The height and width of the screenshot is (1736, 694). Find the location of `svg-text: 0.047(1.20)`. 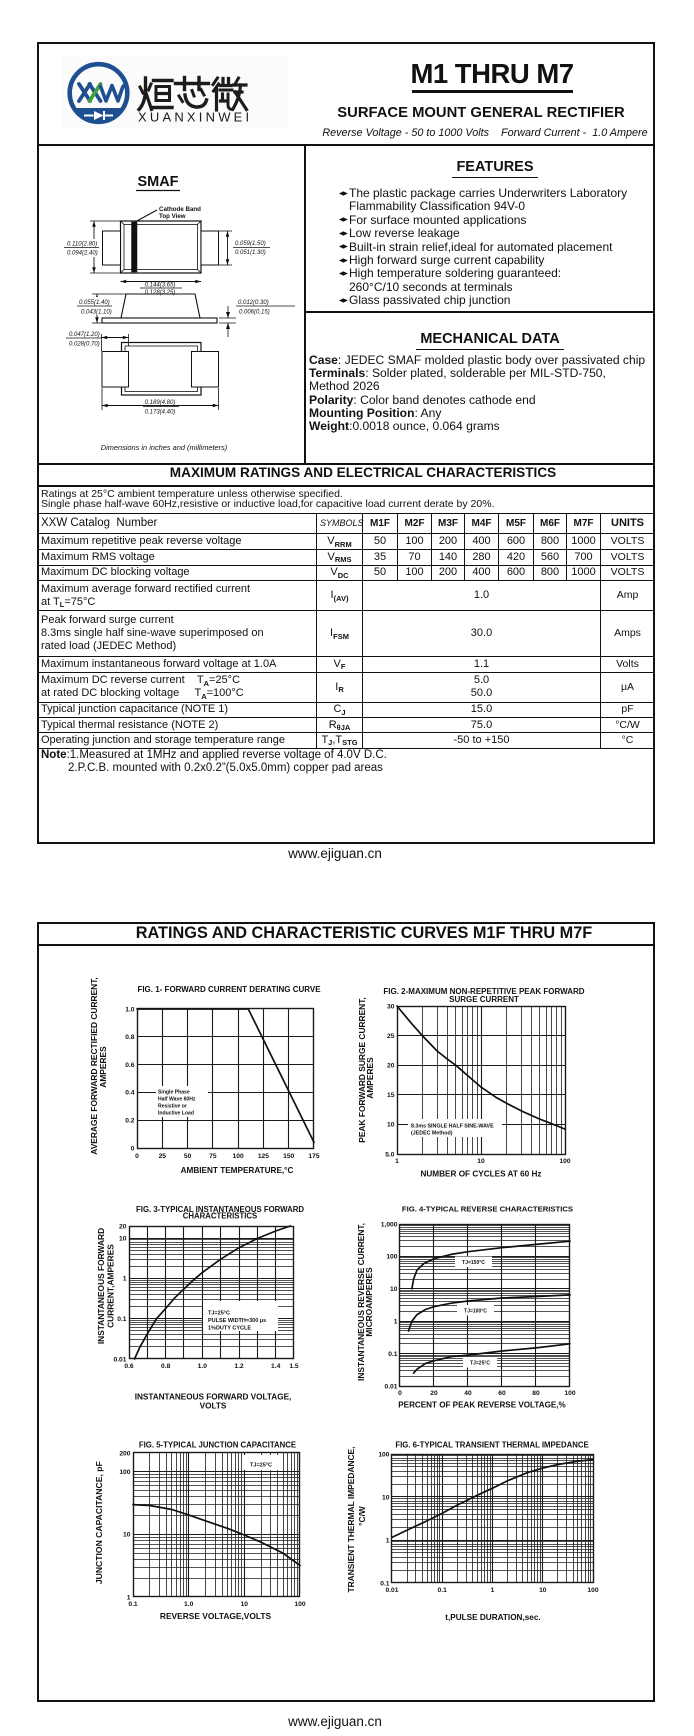

svg-text: 0.047(1.20) is located at coordinates (84, 335).